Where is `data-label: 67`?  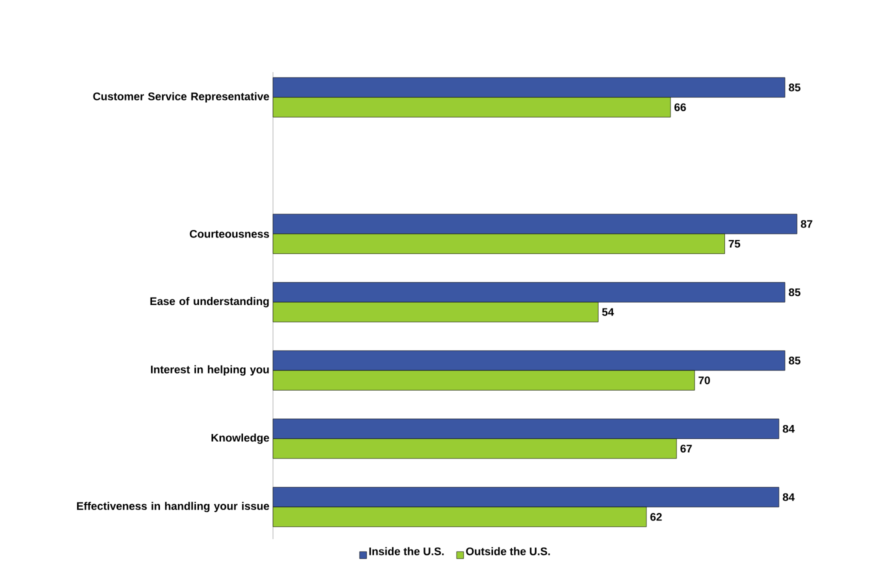 data-label: 67 is located at coordinates (686, 448).